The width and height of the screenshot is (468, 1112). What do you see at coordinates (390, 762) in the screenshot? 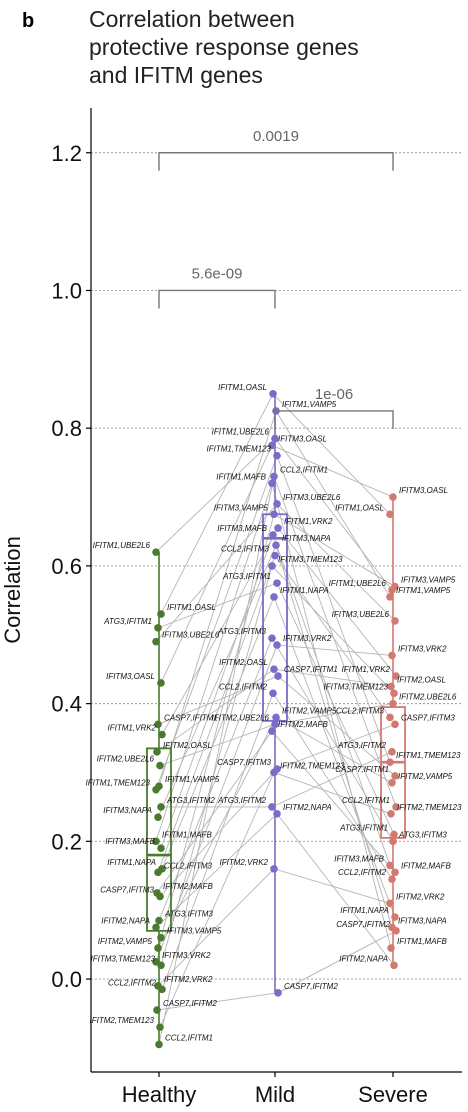
I see `point-severe-ifitm1-tmem123` at bounding box center [390, 762].